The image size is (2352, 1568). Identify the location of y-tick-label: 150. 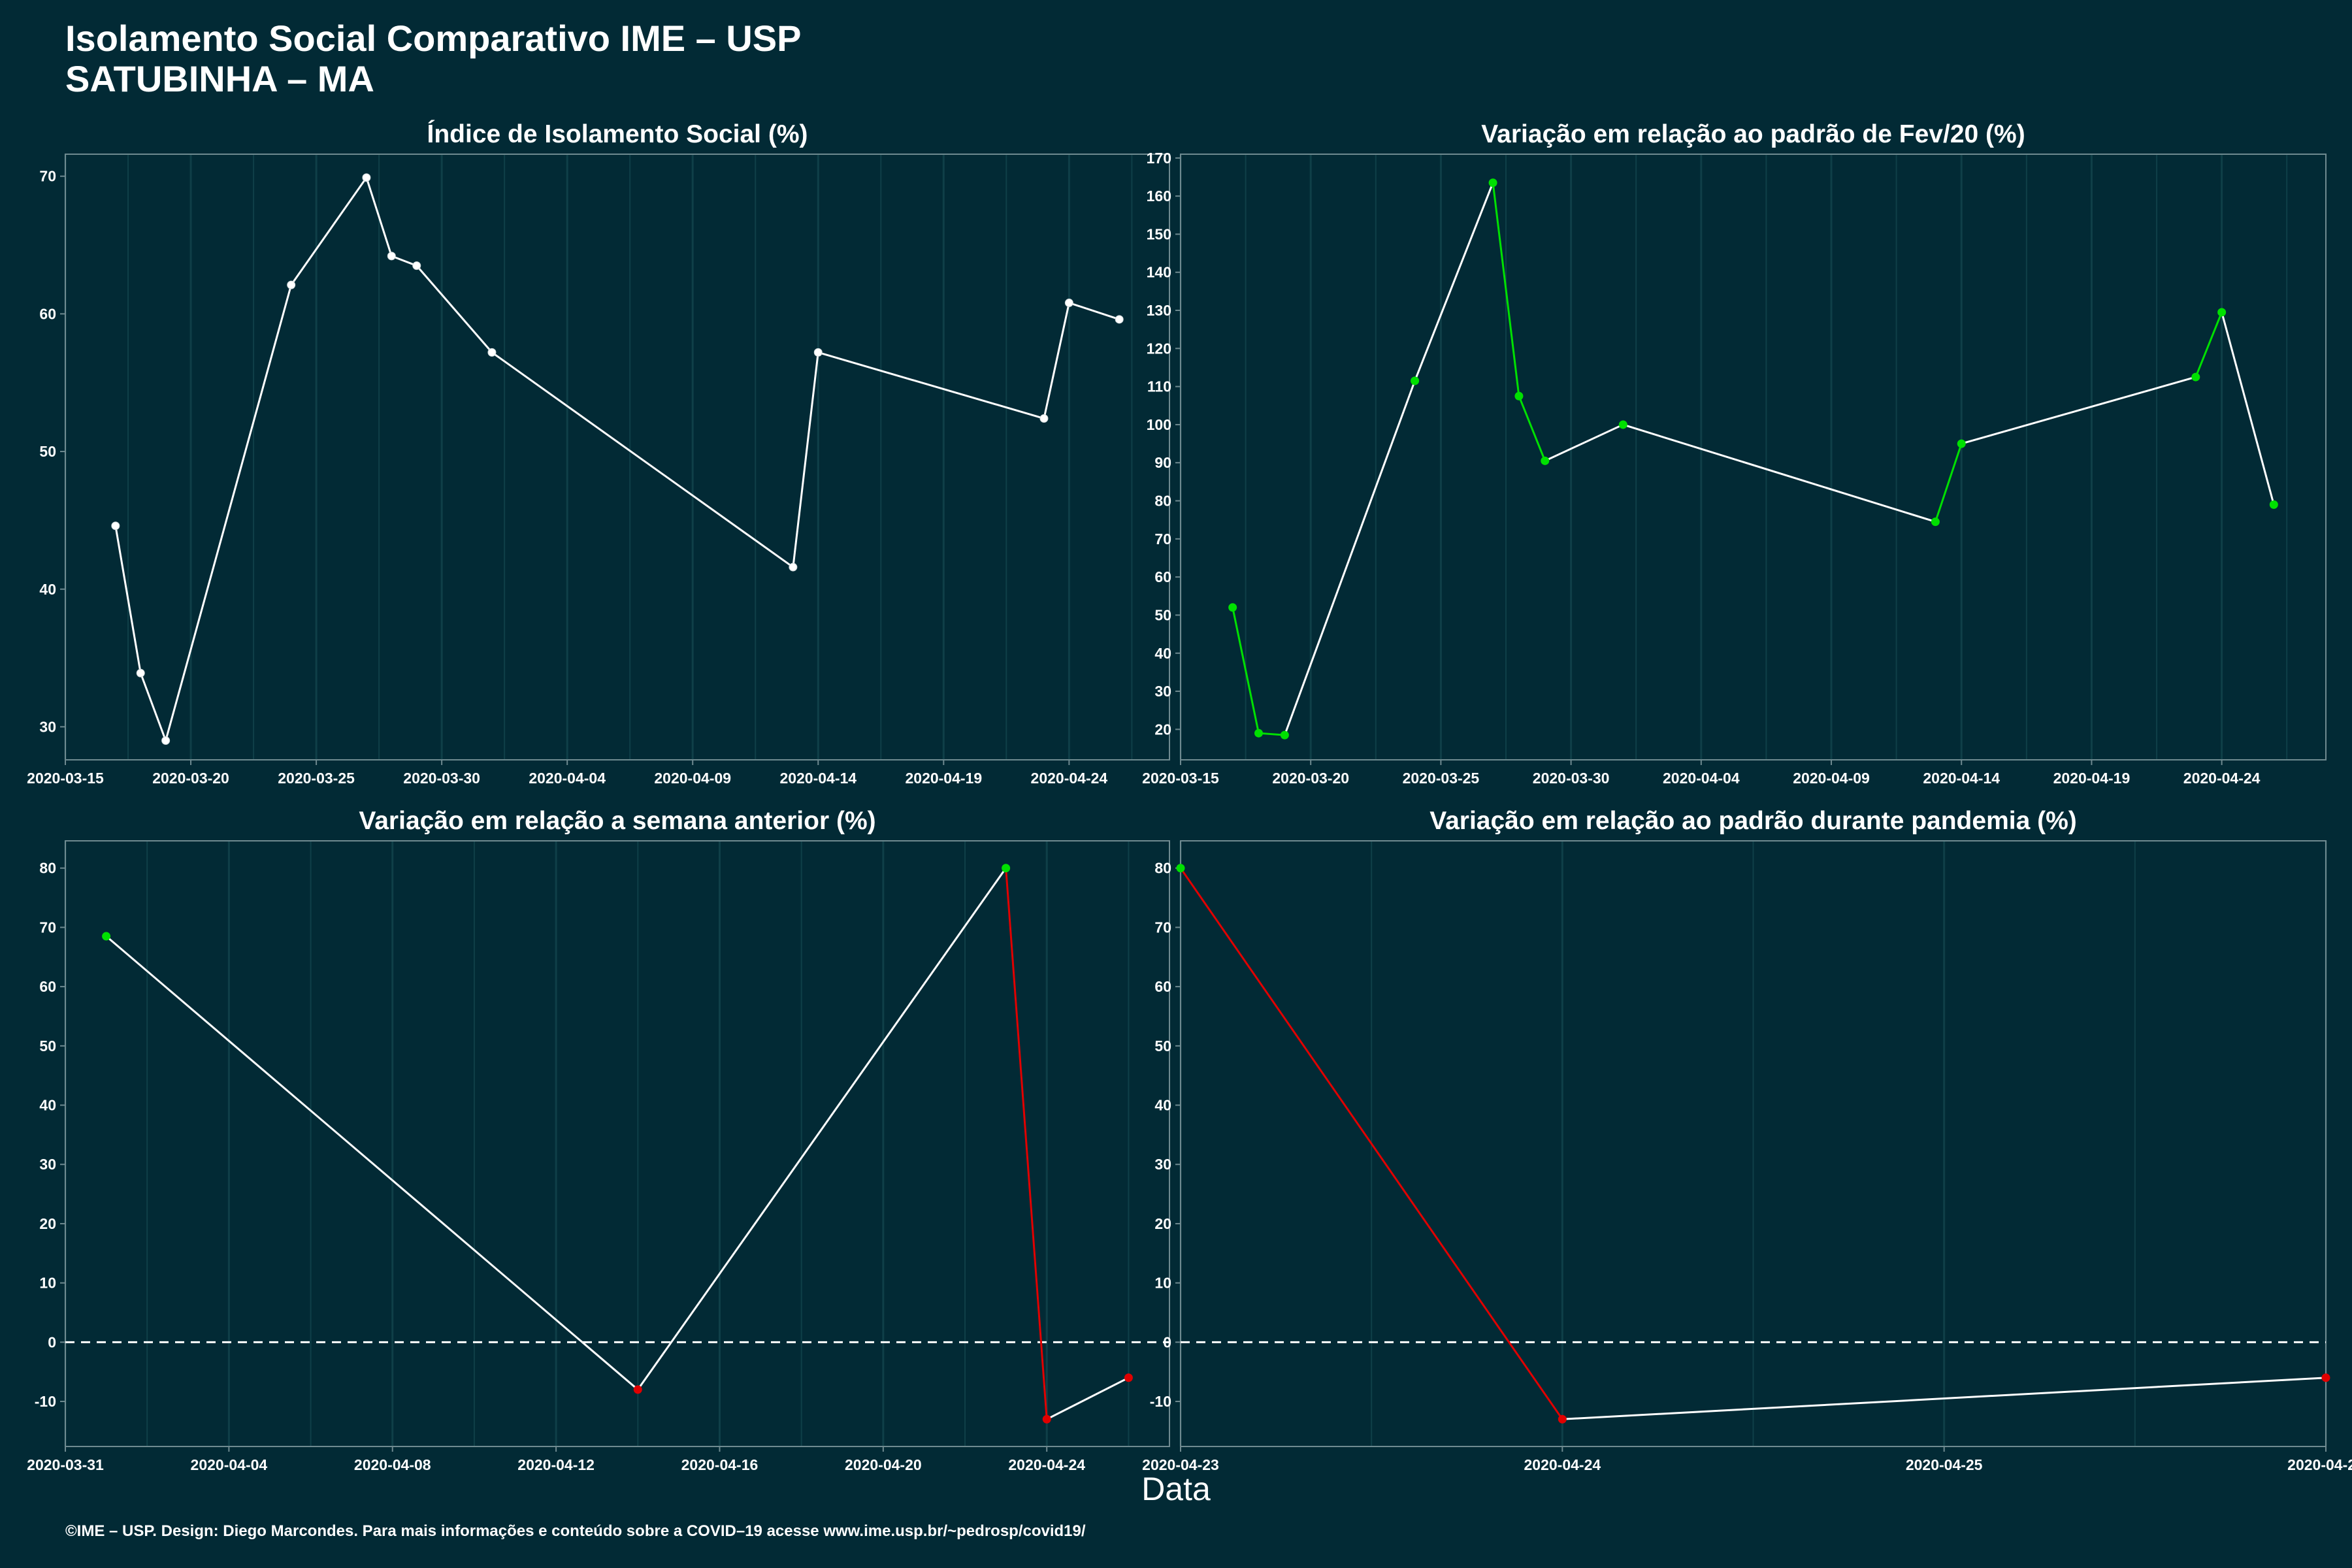
(1159, 233).